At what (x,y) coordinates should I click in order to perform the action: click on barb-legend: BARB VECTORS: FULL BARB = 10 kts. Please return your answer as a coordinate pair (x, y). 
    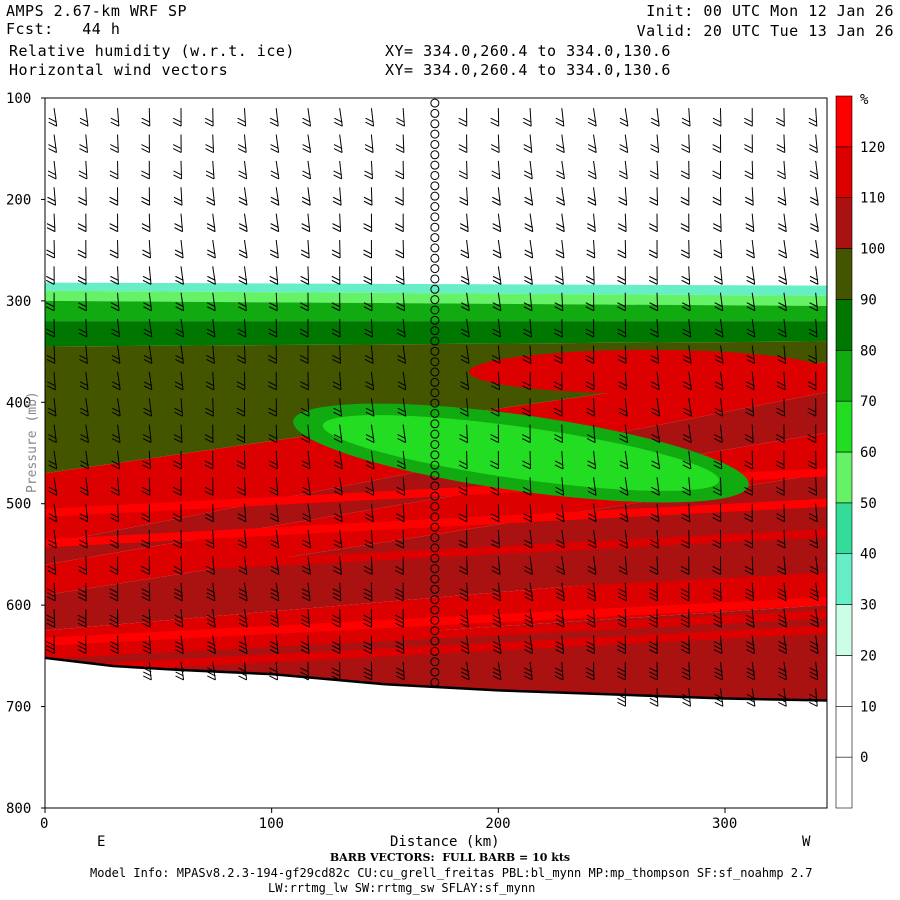
    Looking at the image, I should click on (450, 857).